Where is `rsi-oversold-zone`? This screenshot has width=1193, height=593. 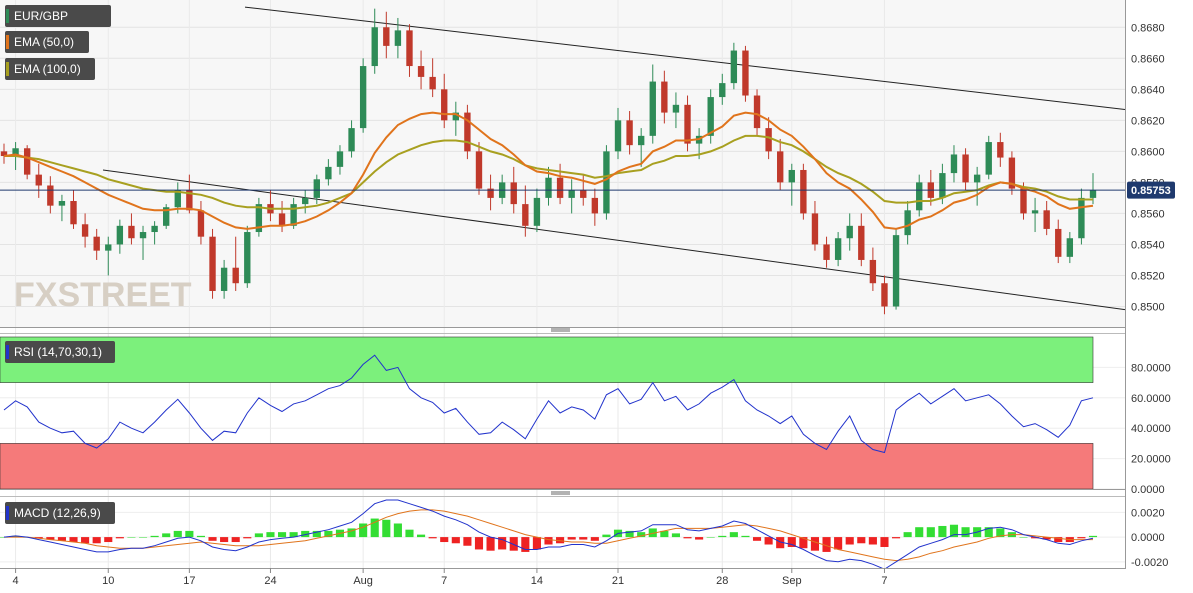
rsi-oversold-zone is located at coordinates (547, 466).